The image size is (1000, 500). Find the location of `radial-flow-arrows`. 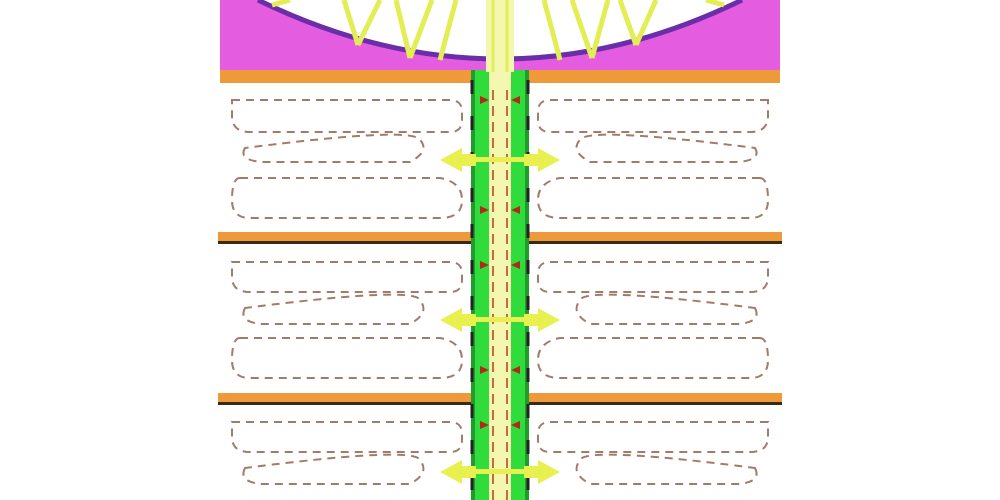

radial-flow-arrows is located at coordinates (500, 316).